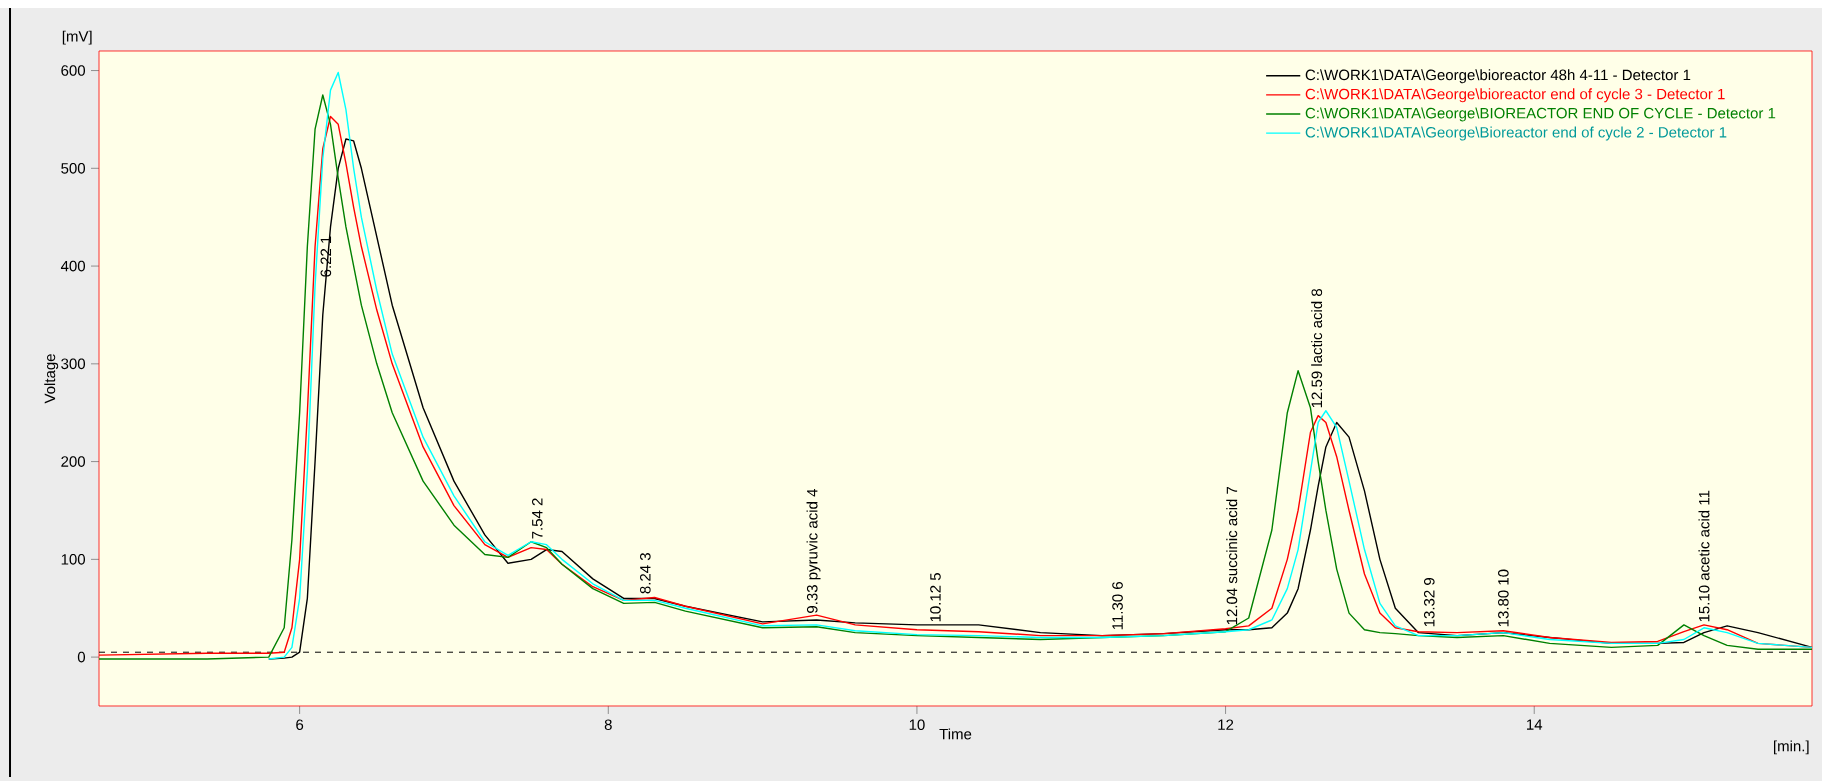  What do you see at coordinates (1535, 724) in the screenshot?
I see `x-tick-label: 14` at bounding box center [1535, 724].